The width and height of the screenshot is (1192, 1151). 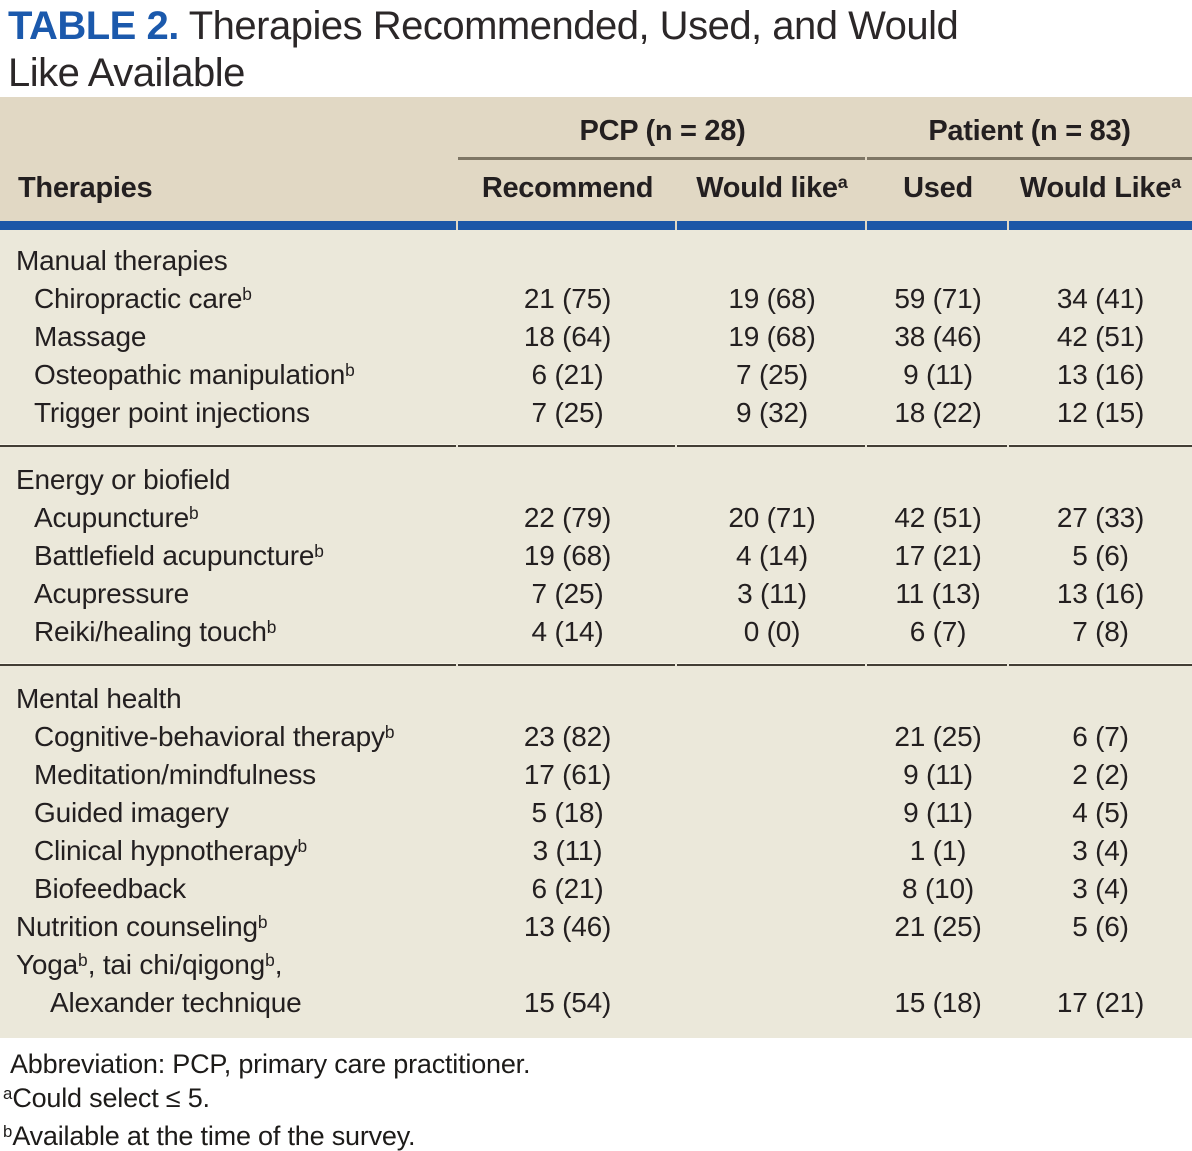 What do you see at coordinates (1100, 631) in the screenshot?
I see `value-cell: 7 (8)` at bounding box center [1100, 631].